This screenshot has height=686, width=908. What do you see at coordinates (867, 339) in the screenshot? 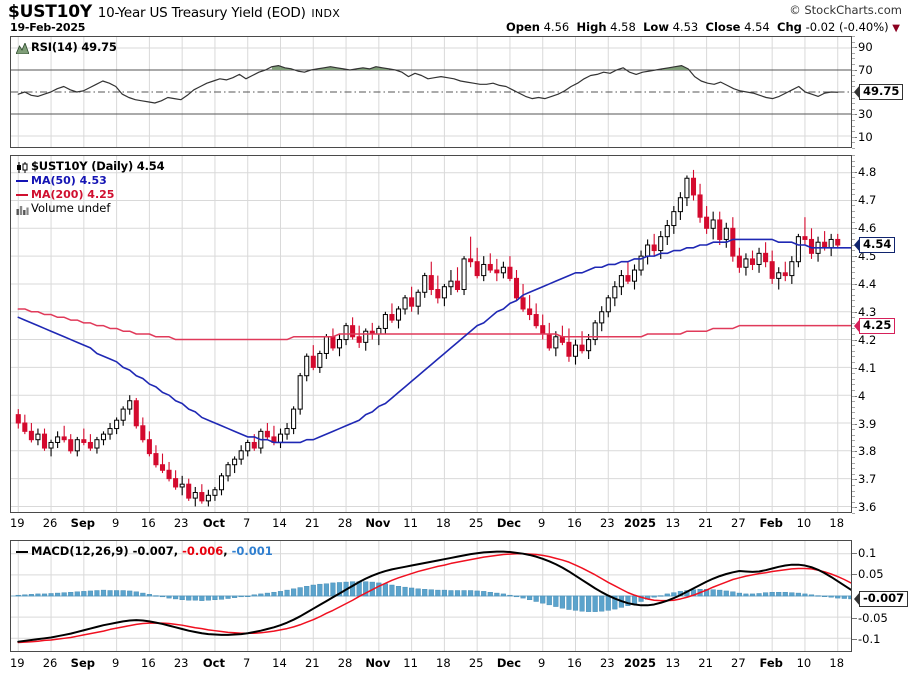
I see `price-tick-label: 4.2` at bounding box center [867, 339].